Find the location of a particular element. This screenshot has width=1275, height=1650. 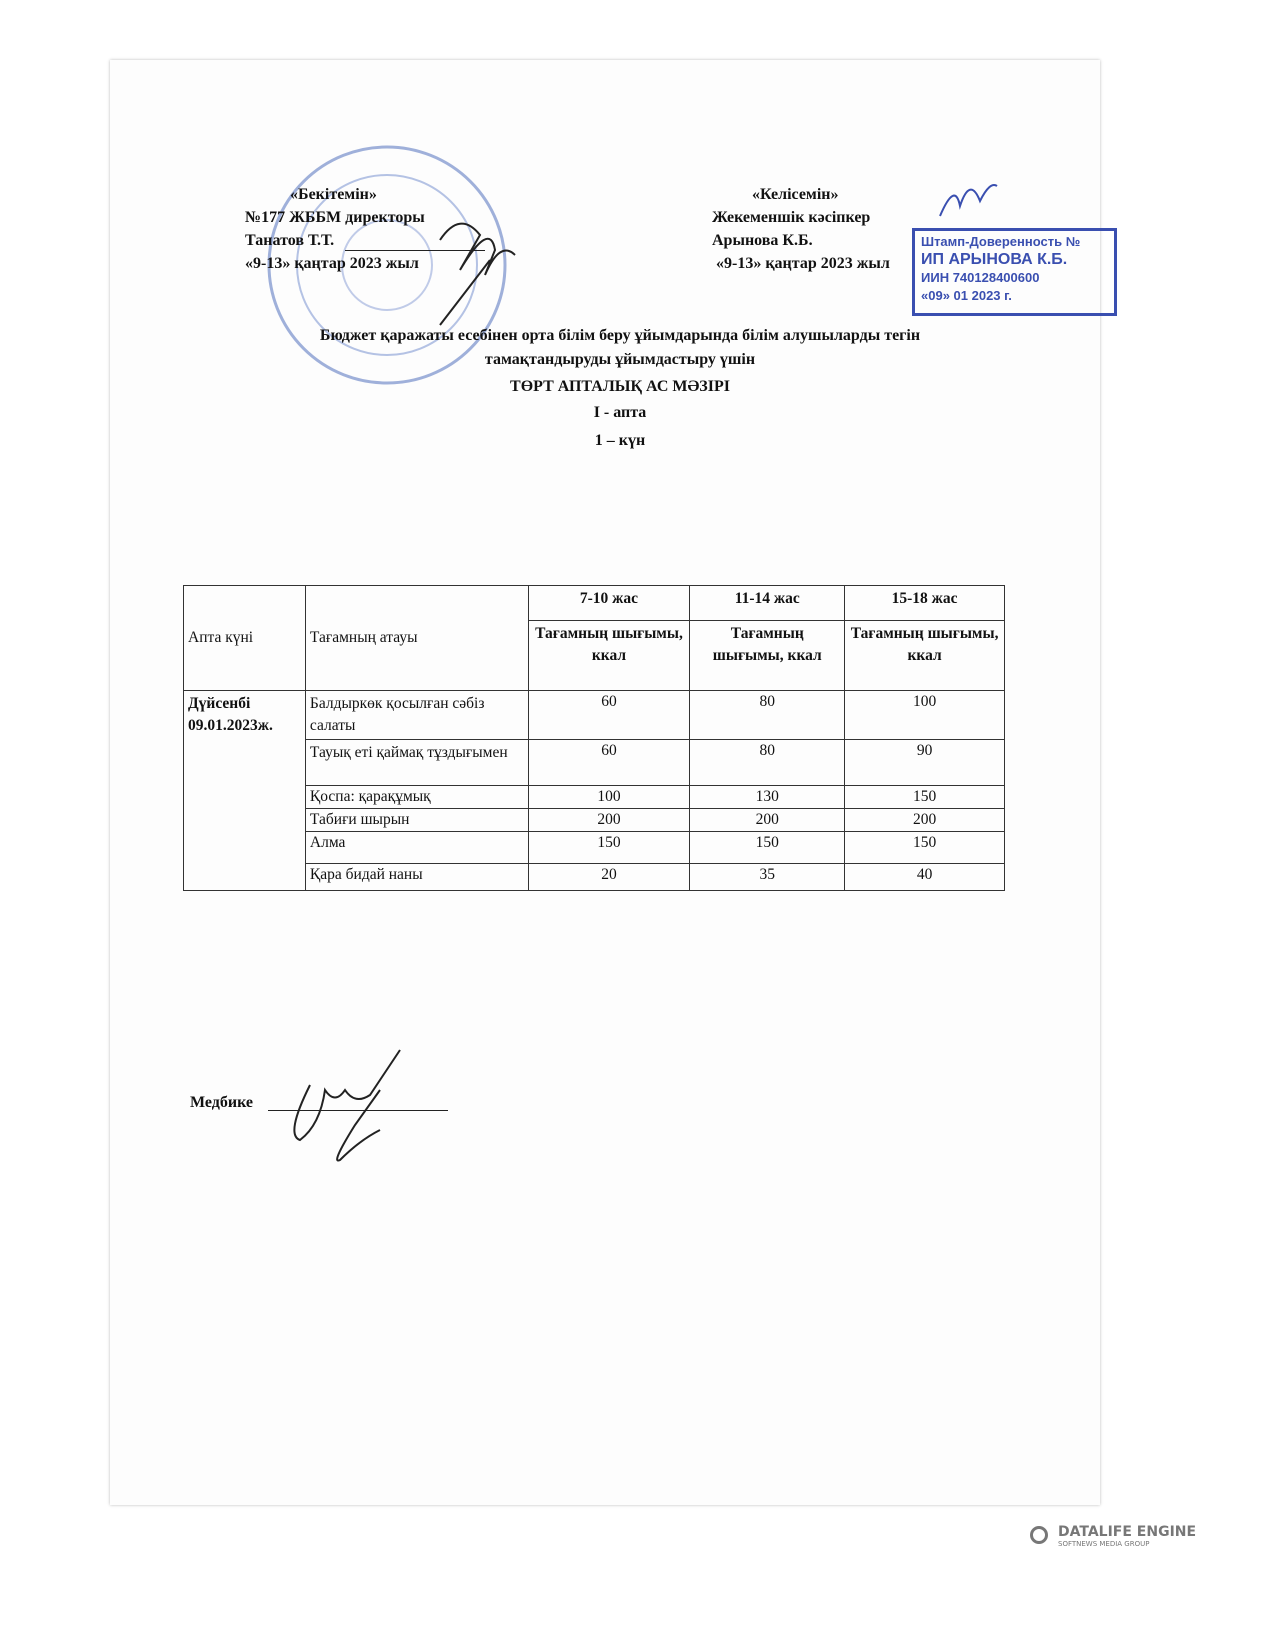

table-row: Қара бидай наны 20 35 40 is located at coordinates (594, 877).